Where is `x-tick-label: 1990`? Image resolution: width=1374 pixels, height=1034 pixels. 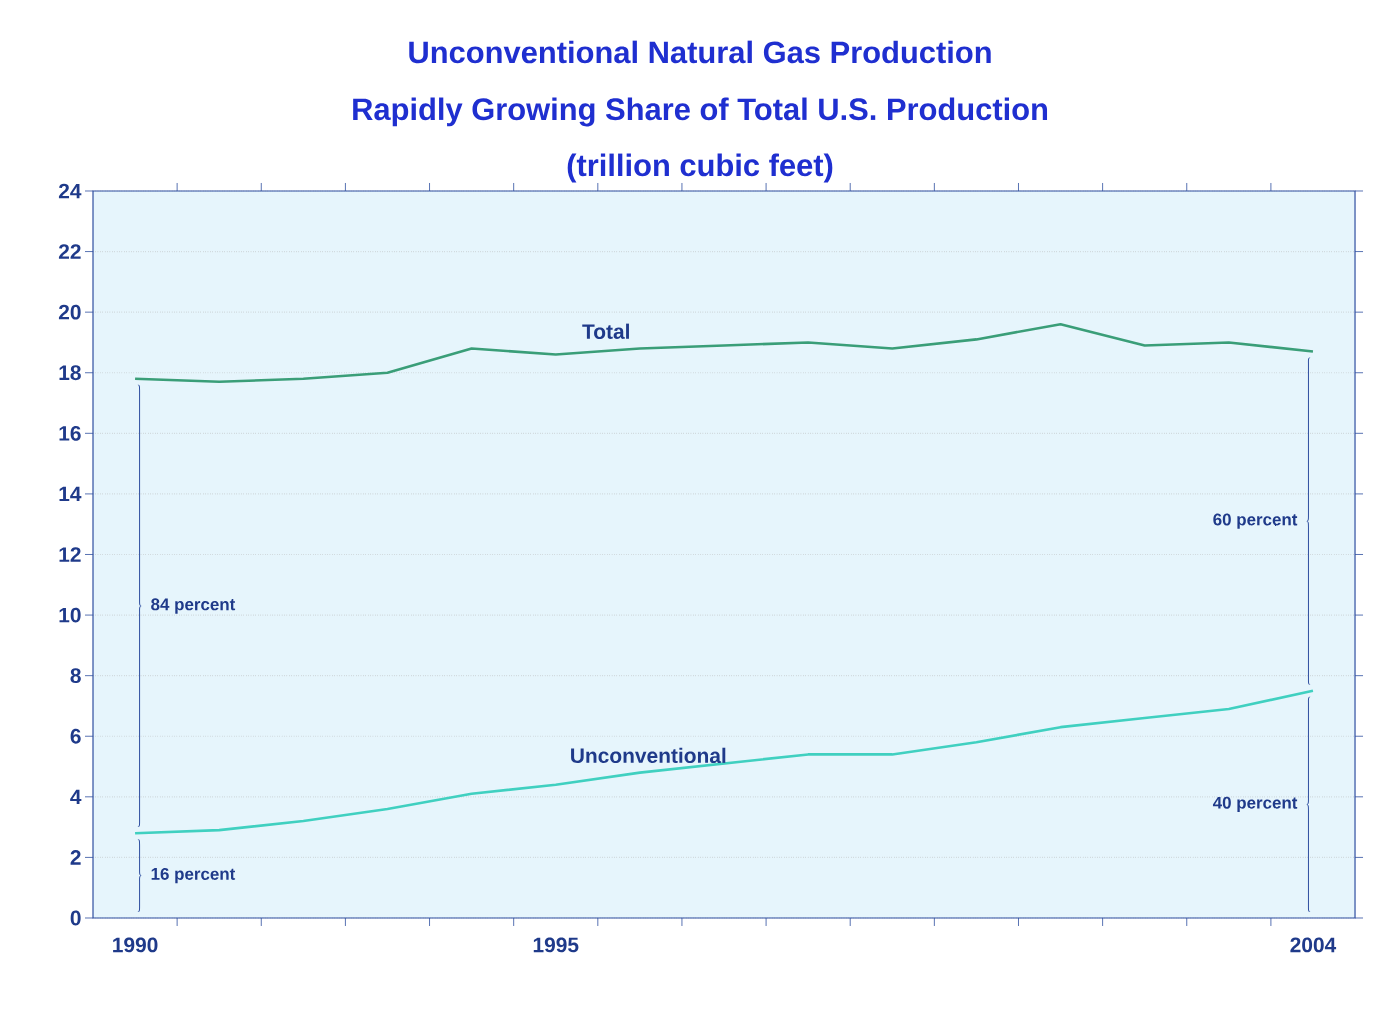 x-tick-label: 1990 is located at coordinates (135, 945).